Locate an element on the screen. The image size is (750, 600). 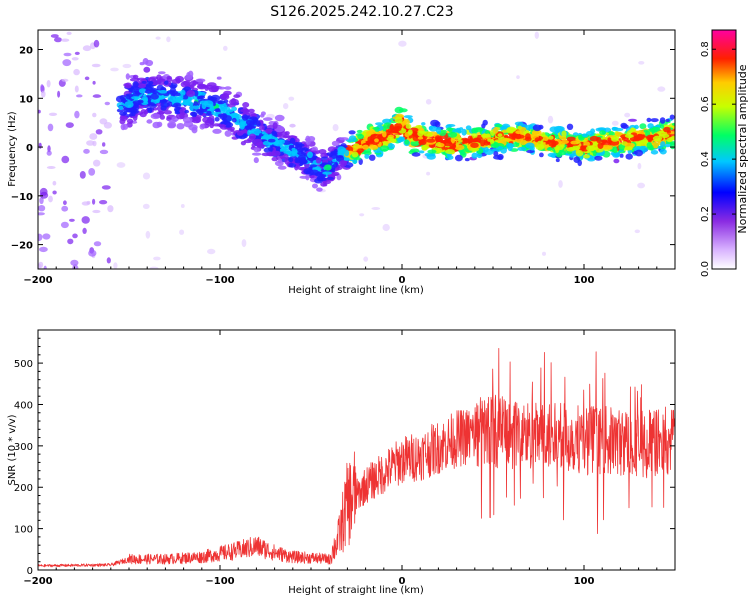
spectrogram-ytick-label: 20 is located at coordinates (26, 51).